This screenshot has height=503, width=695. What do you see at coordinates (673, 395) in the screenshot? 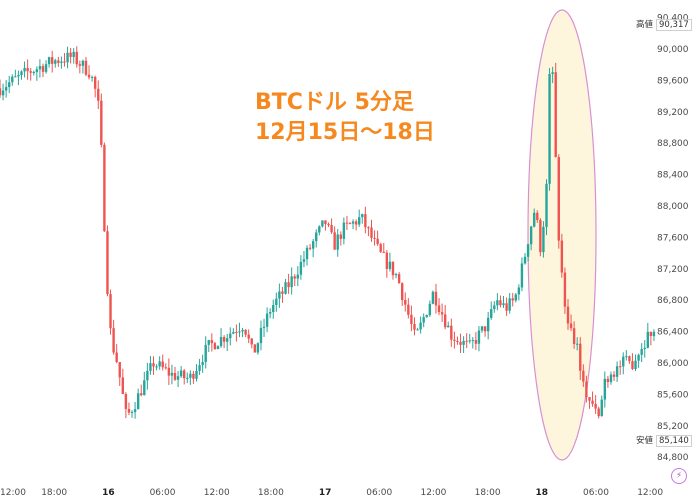
I see `y-tick-label: 85,600` at bounding box center [673, 395].